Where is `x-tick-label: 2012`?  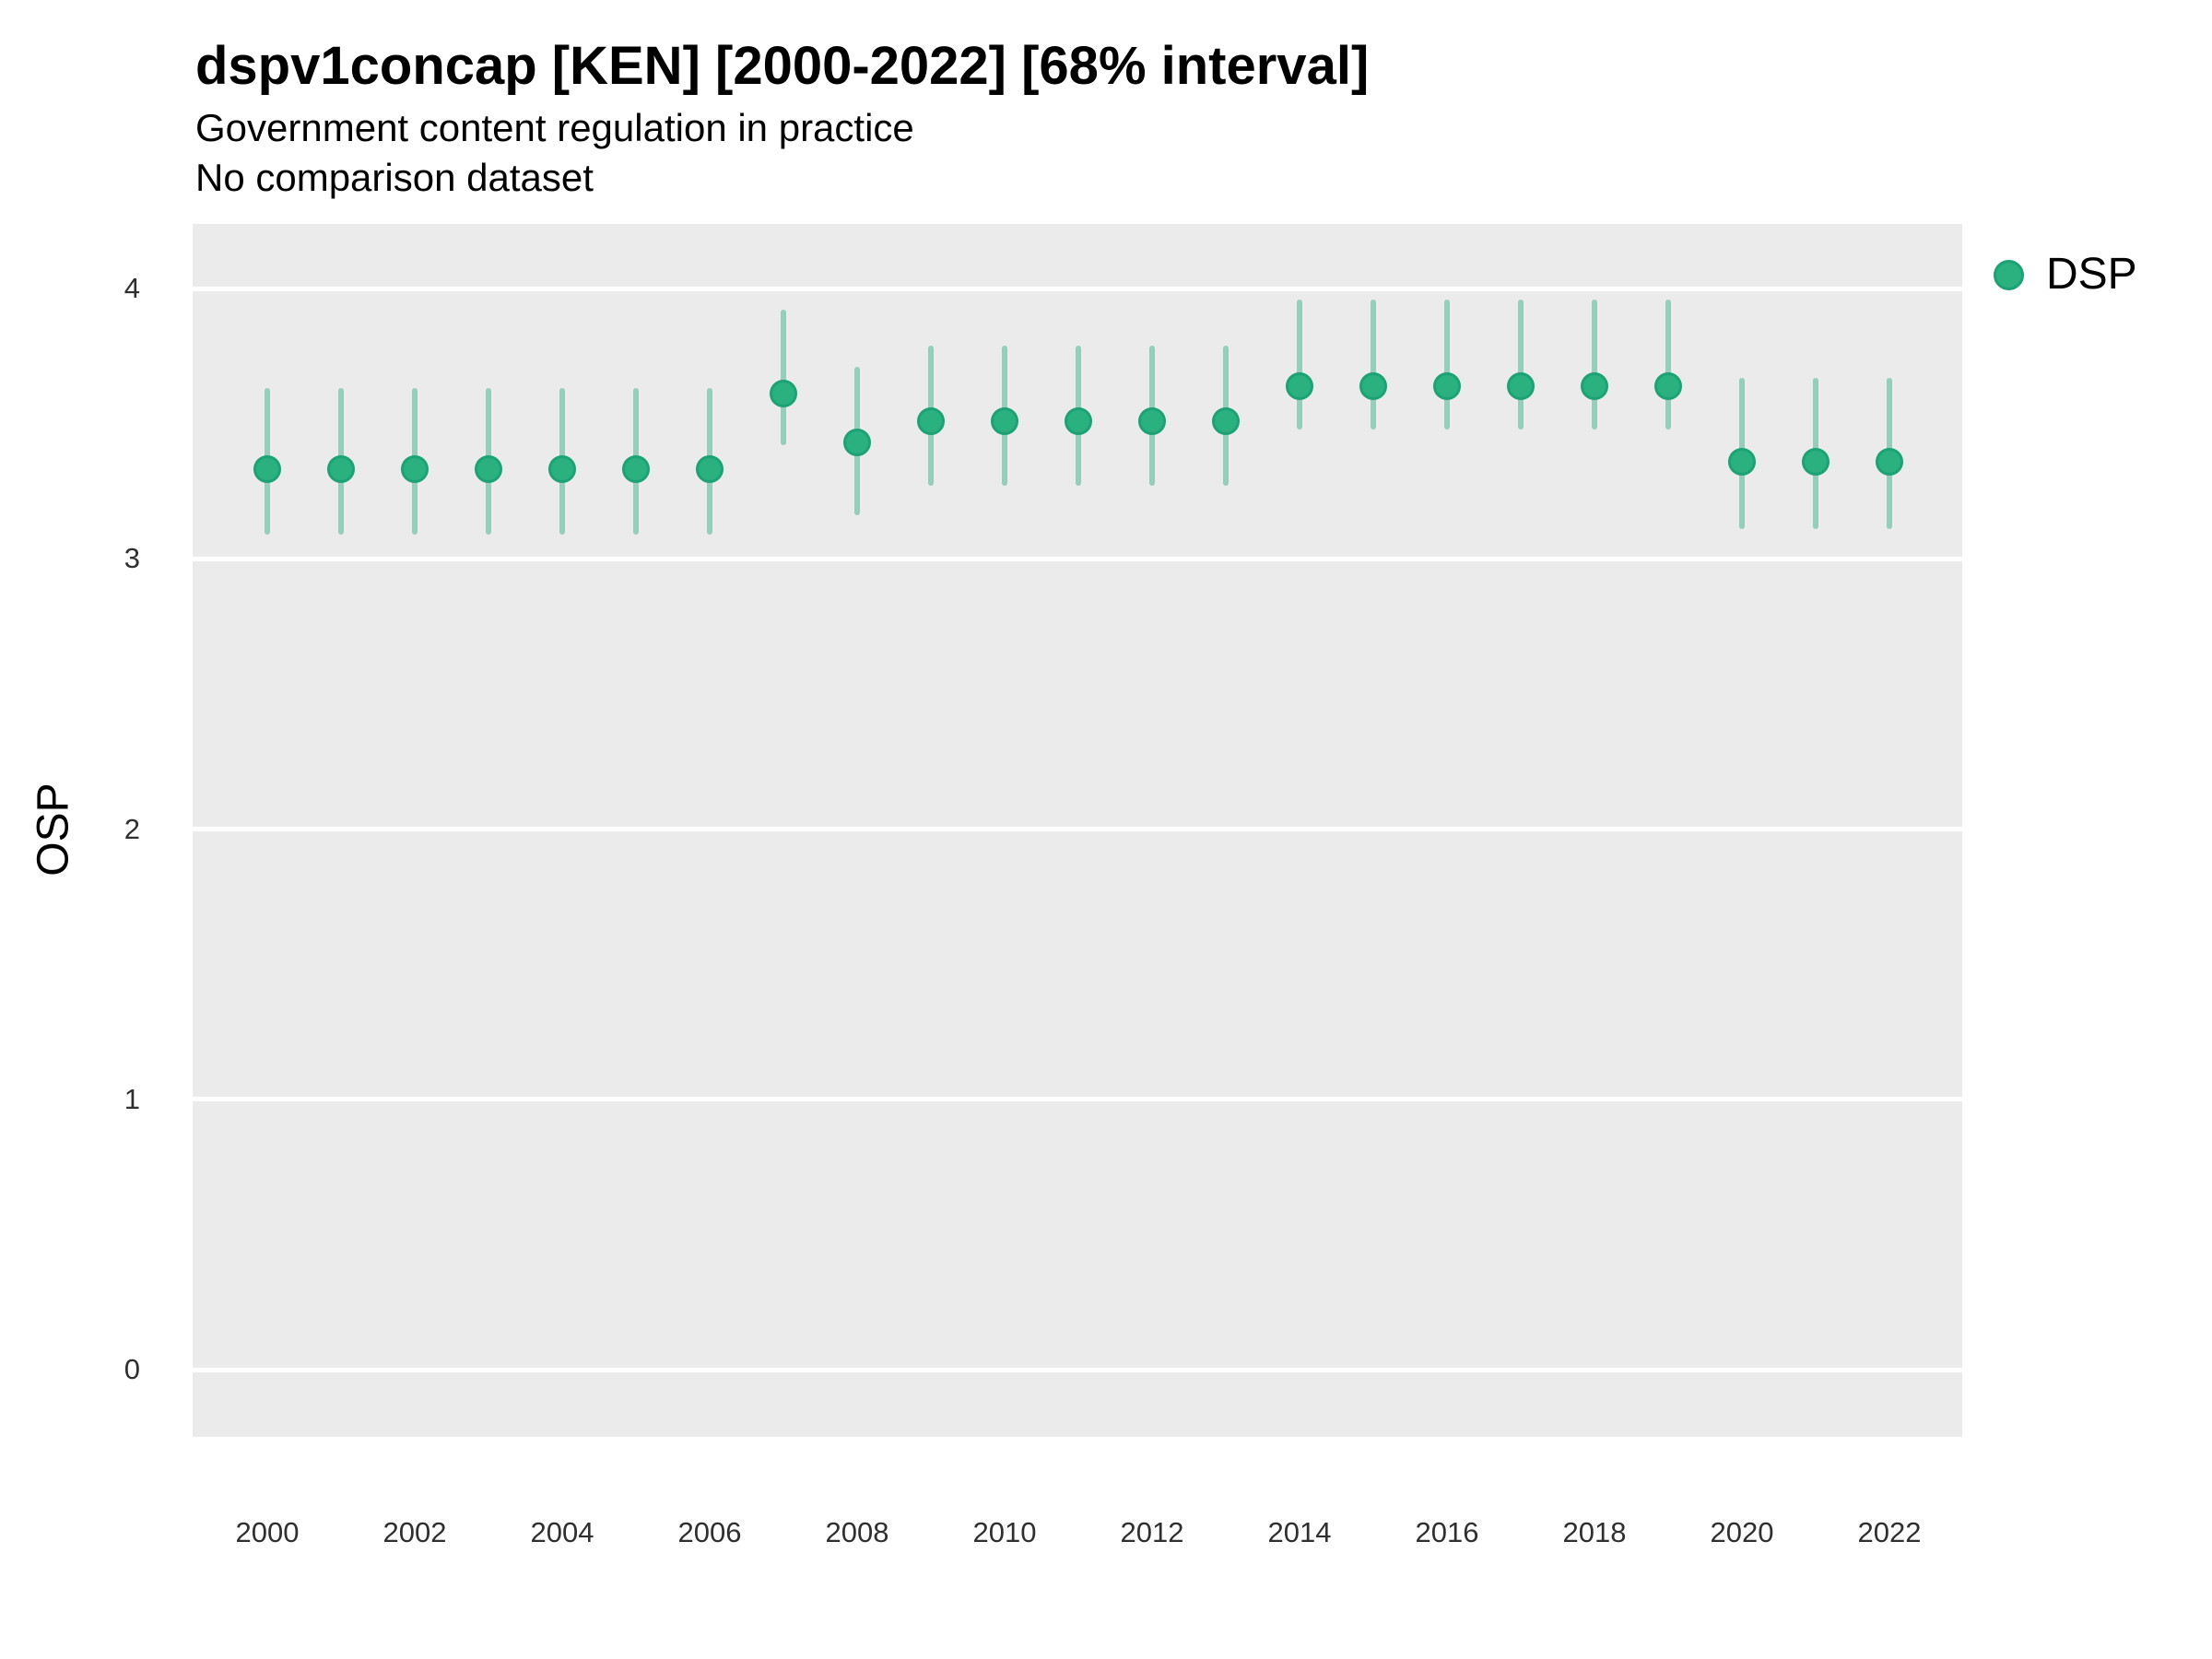 x-tick-label: 2012 is located at coordinates (1152, 1532).